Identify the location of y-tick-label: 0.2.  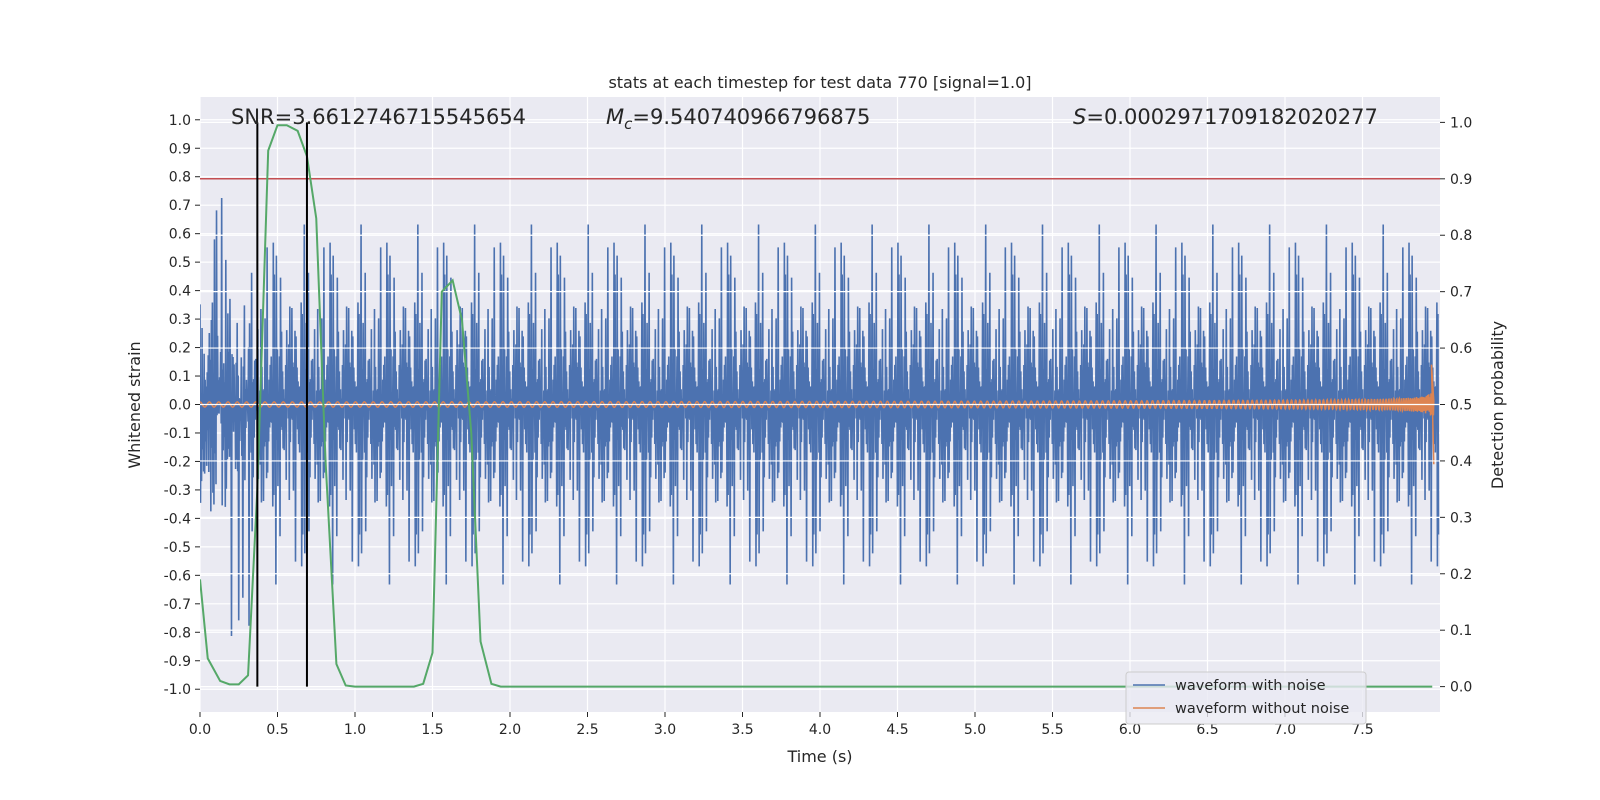
(180, 349).